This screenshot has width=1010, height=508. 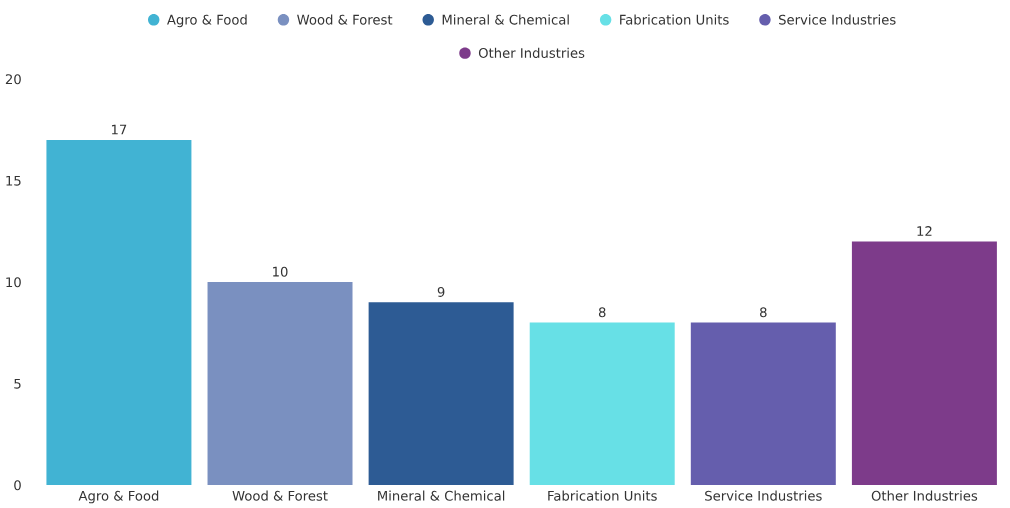 I want to click on data-label: 10, so click(x=280, y=271).